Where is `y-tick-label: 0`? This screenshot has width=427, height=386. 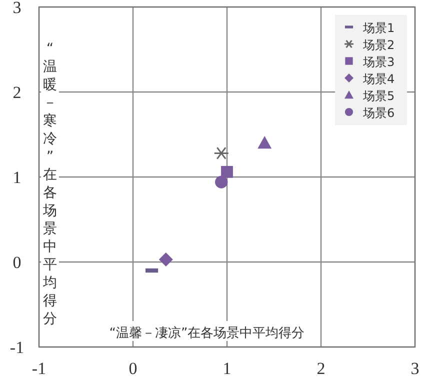 y-tick-label: 0 is located at coordinates (17, 262).